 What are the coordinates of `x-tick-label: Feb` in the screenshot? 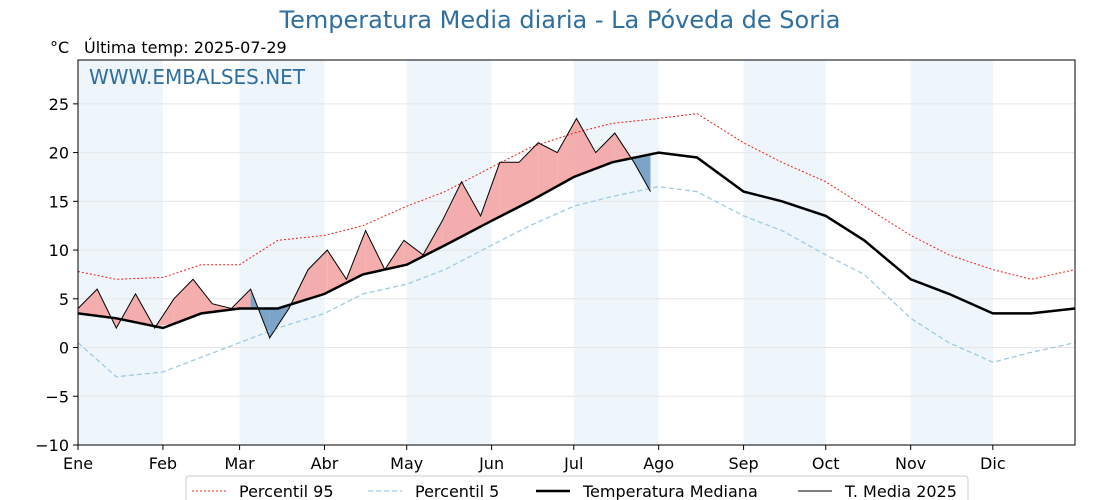 It's located at (163, 463).